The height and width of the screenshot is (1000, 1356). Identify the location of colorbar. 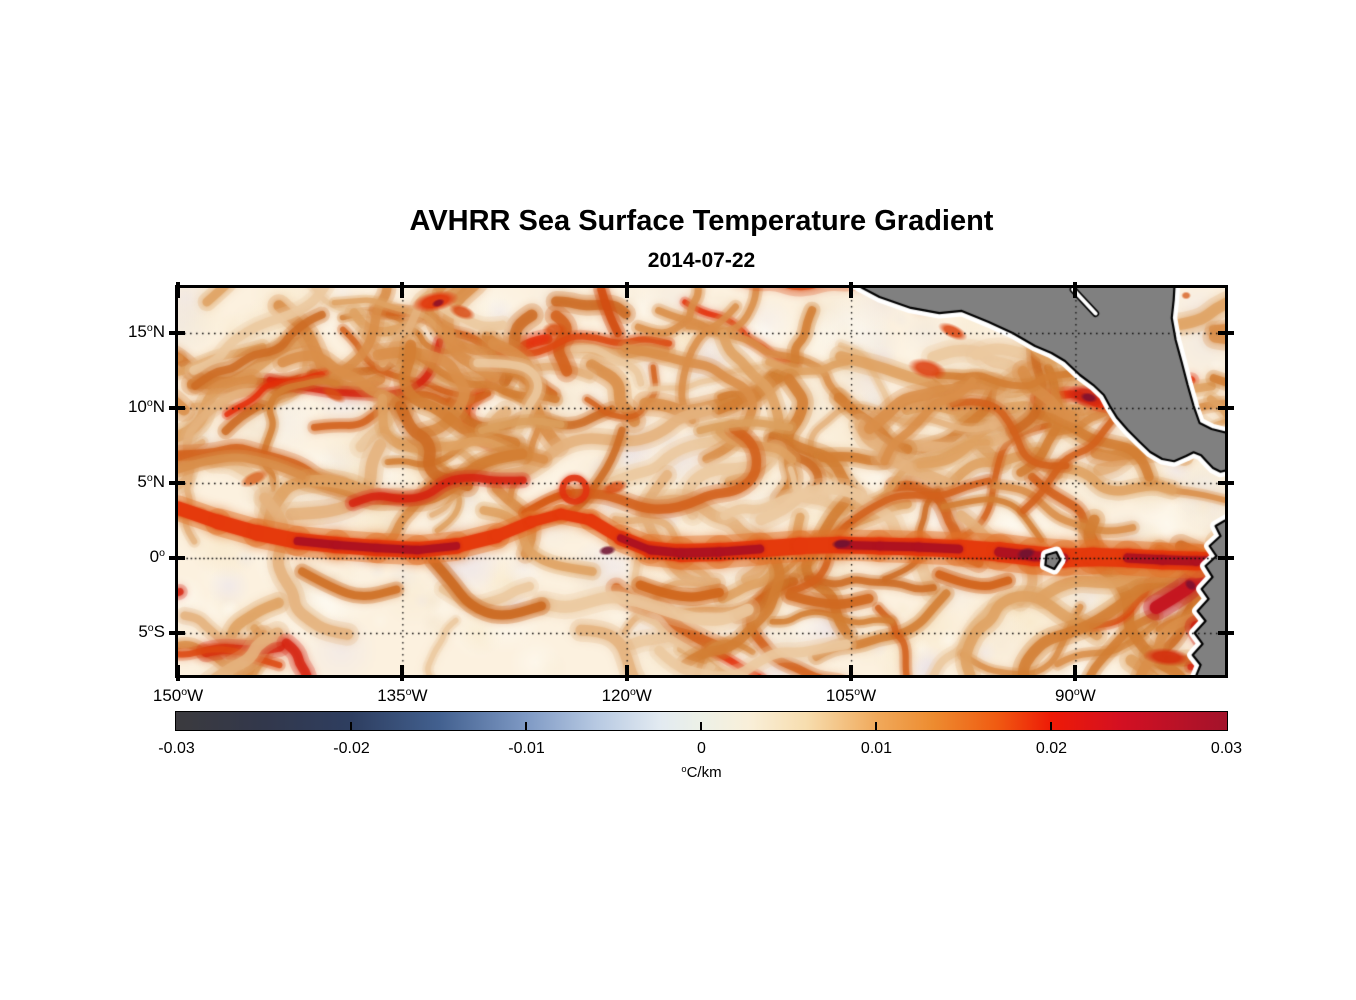
(701, 721).